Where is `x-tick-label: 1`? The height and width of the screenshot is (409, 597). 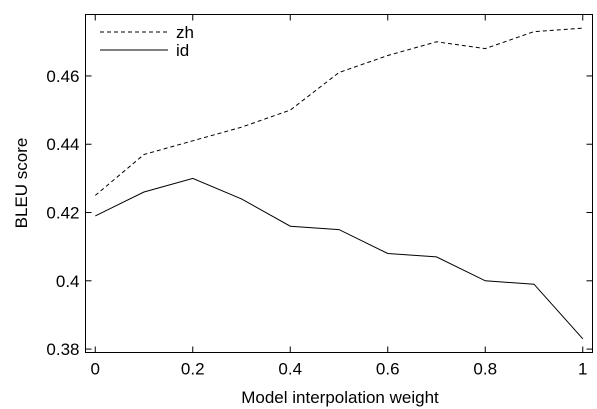 x-tick-label: 1 is located at coordinates (582, 369).